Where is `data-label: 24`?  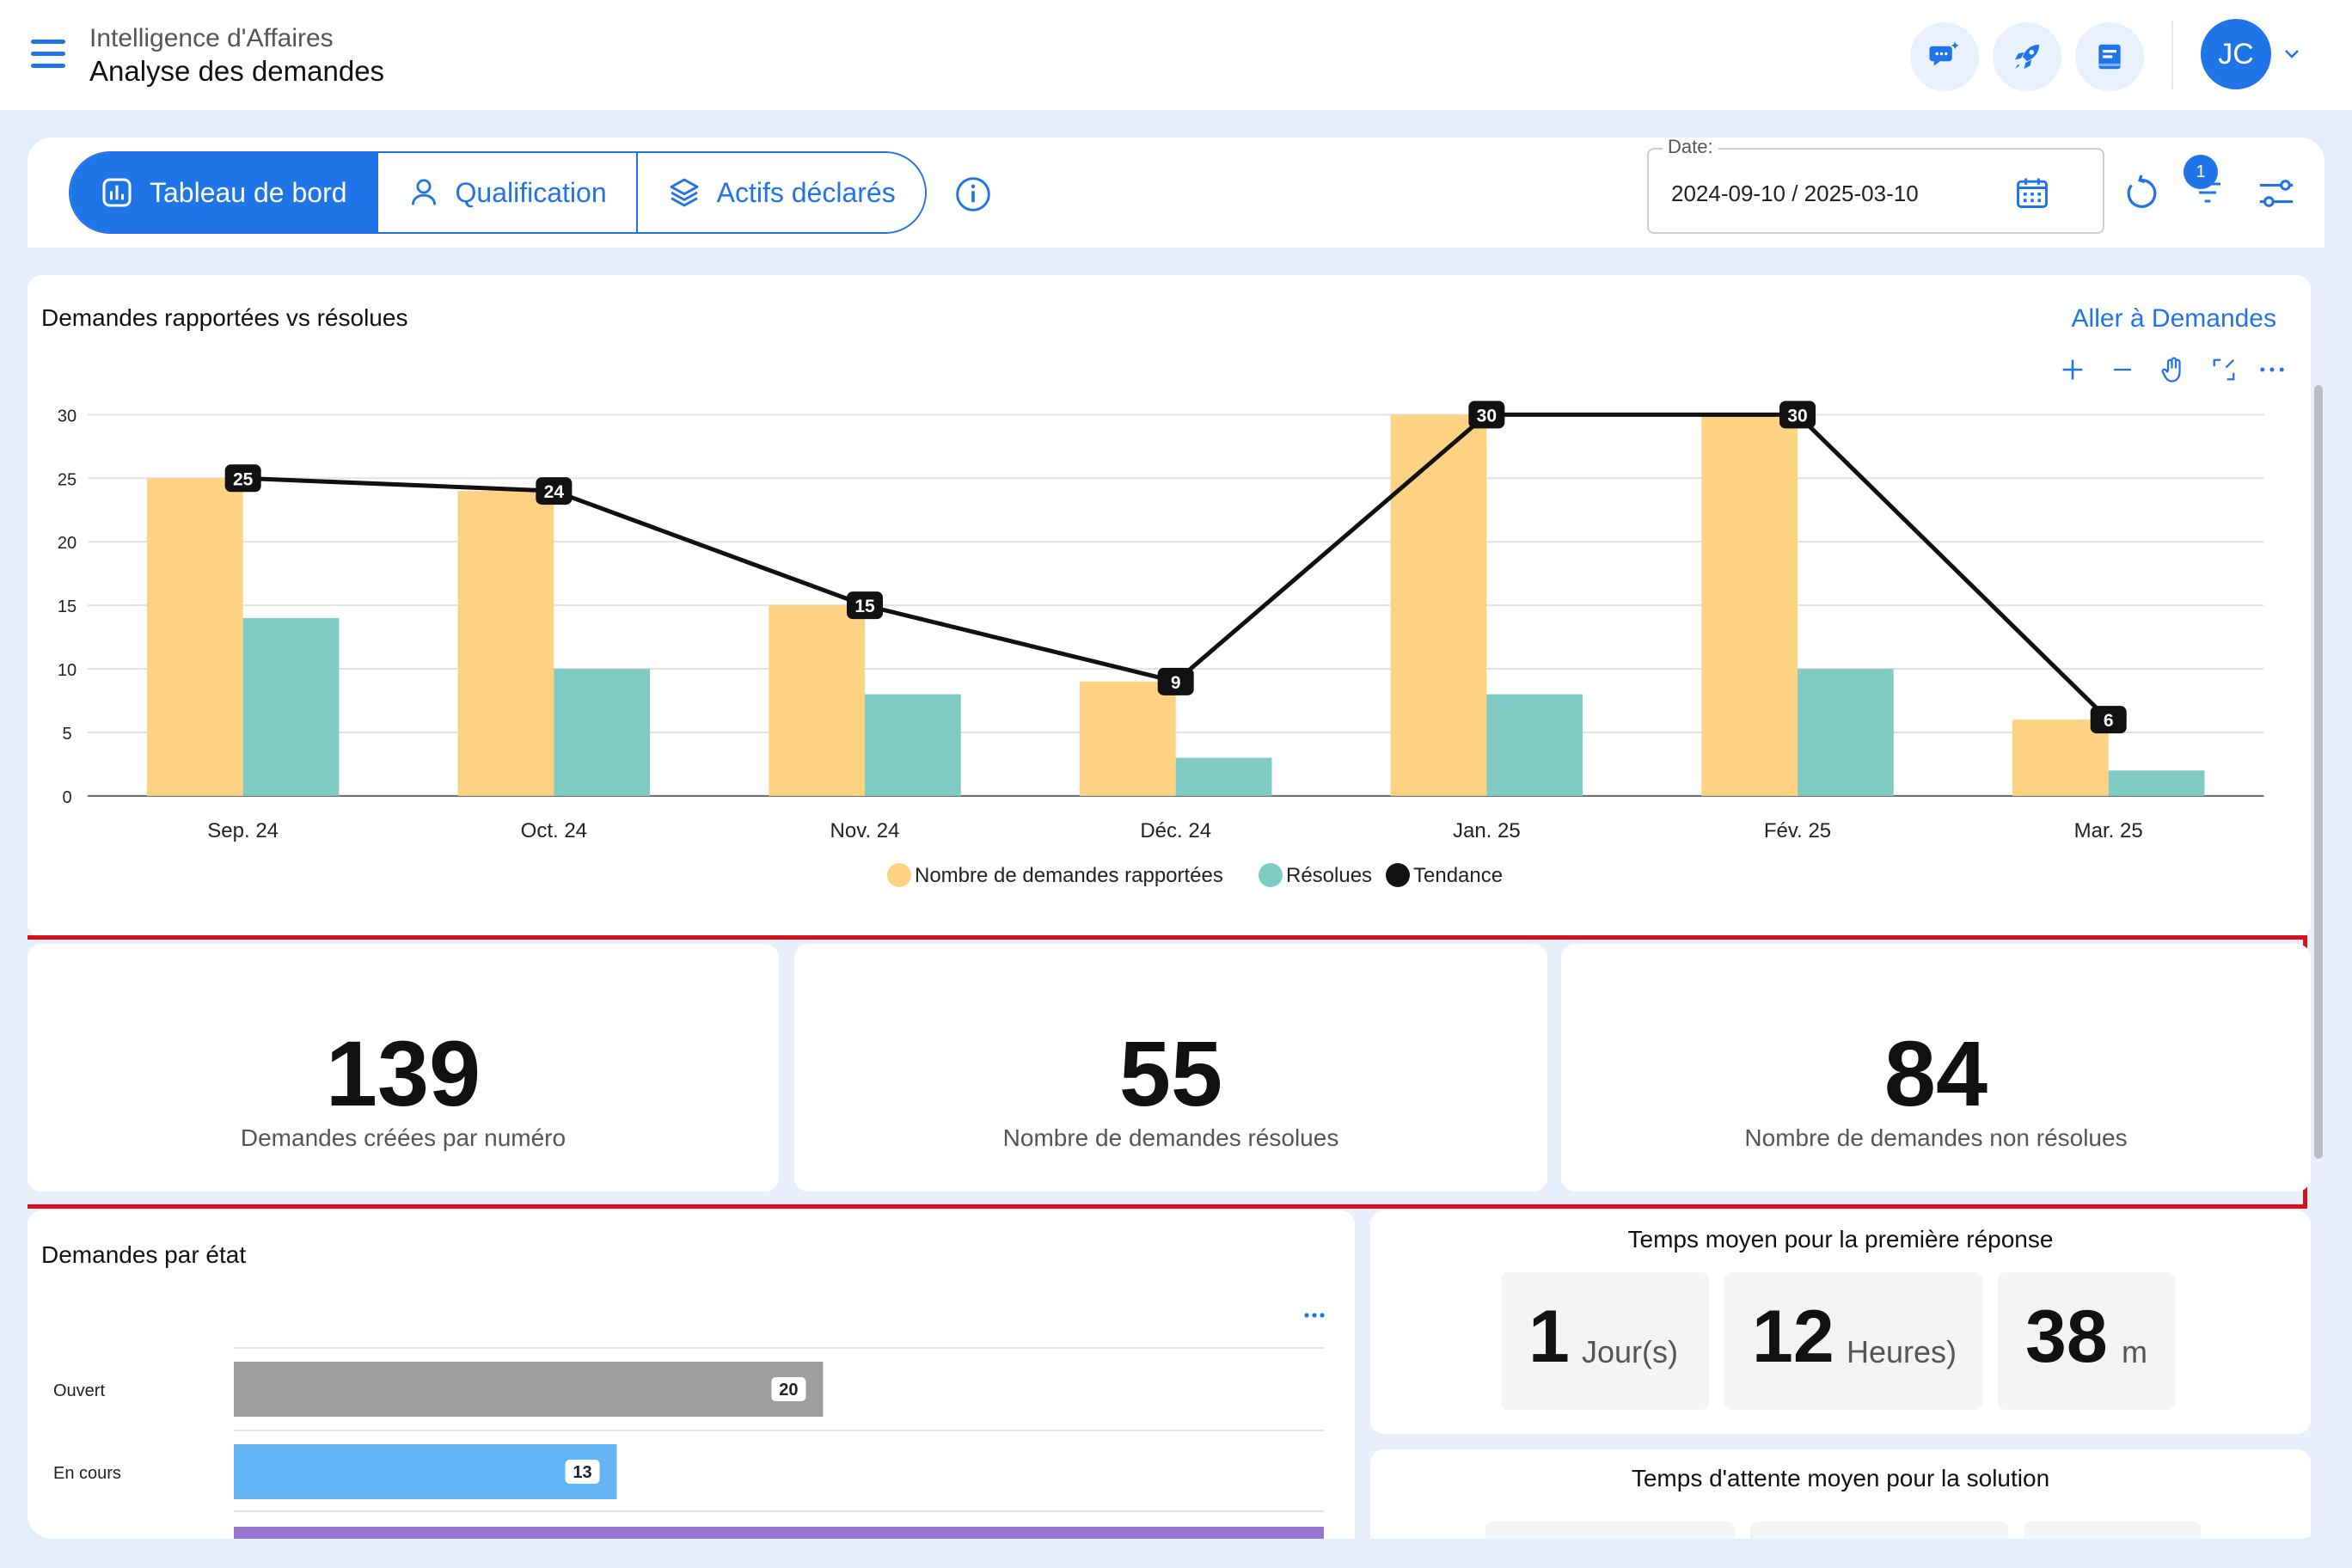
data-label: 24 is located at coordinates (554, 492).